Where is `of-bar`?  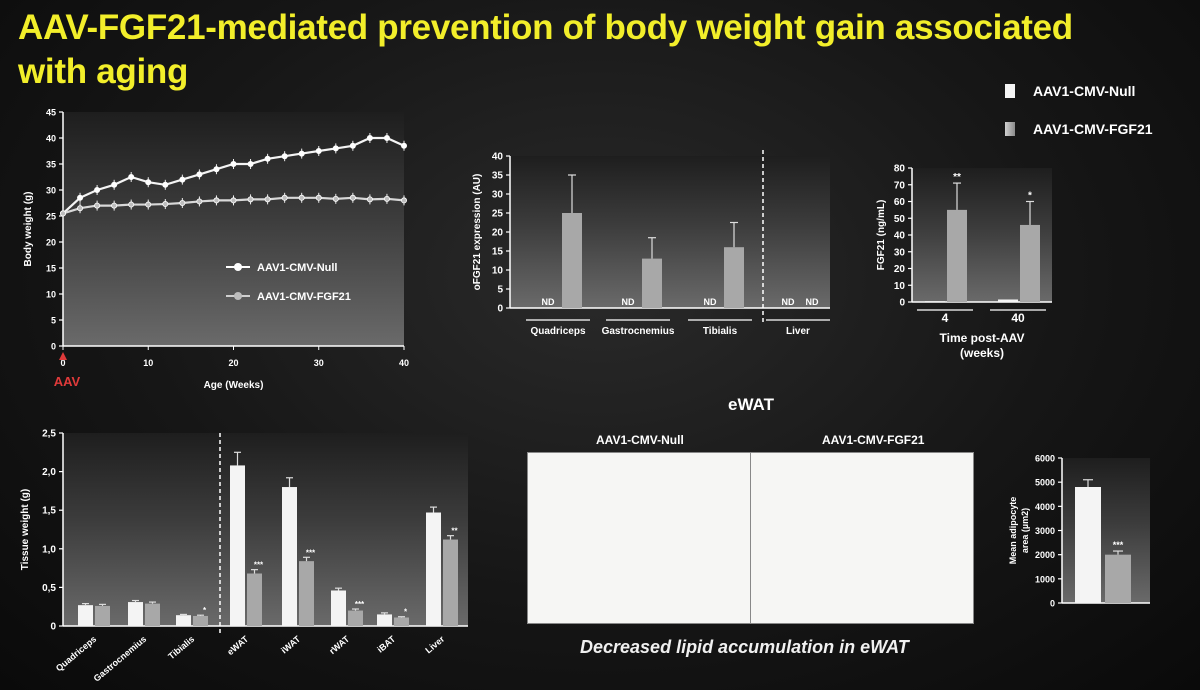 of-bar is located at coordinates (572, 260).